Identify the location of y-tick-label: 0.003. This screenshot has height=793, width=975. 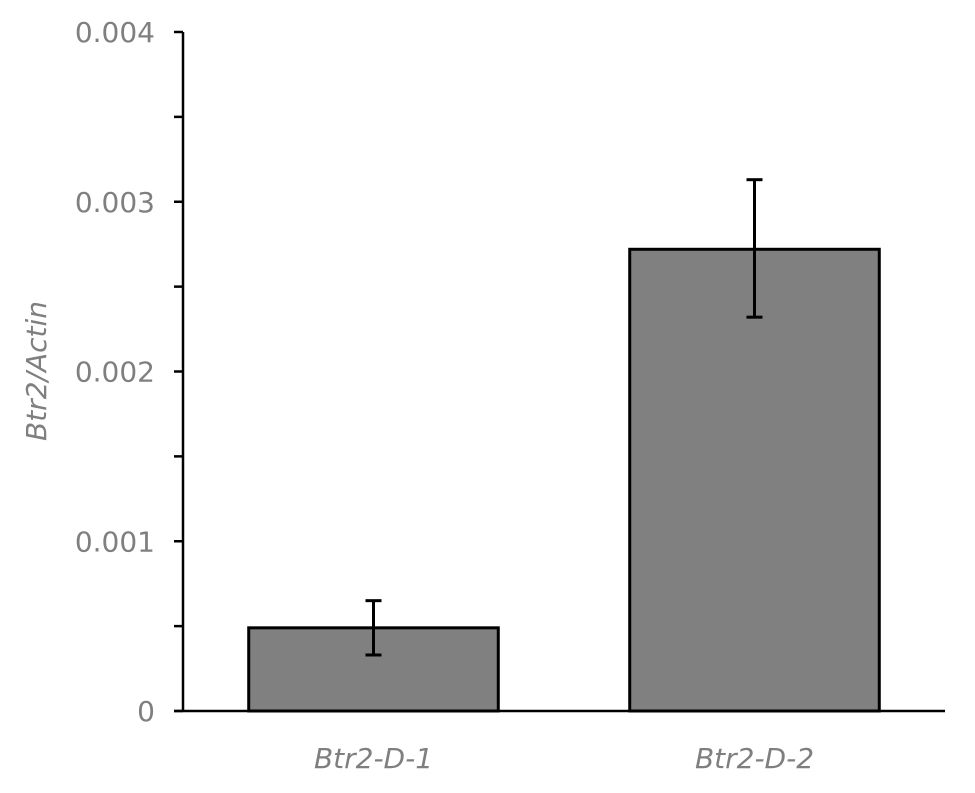
(115, 202).